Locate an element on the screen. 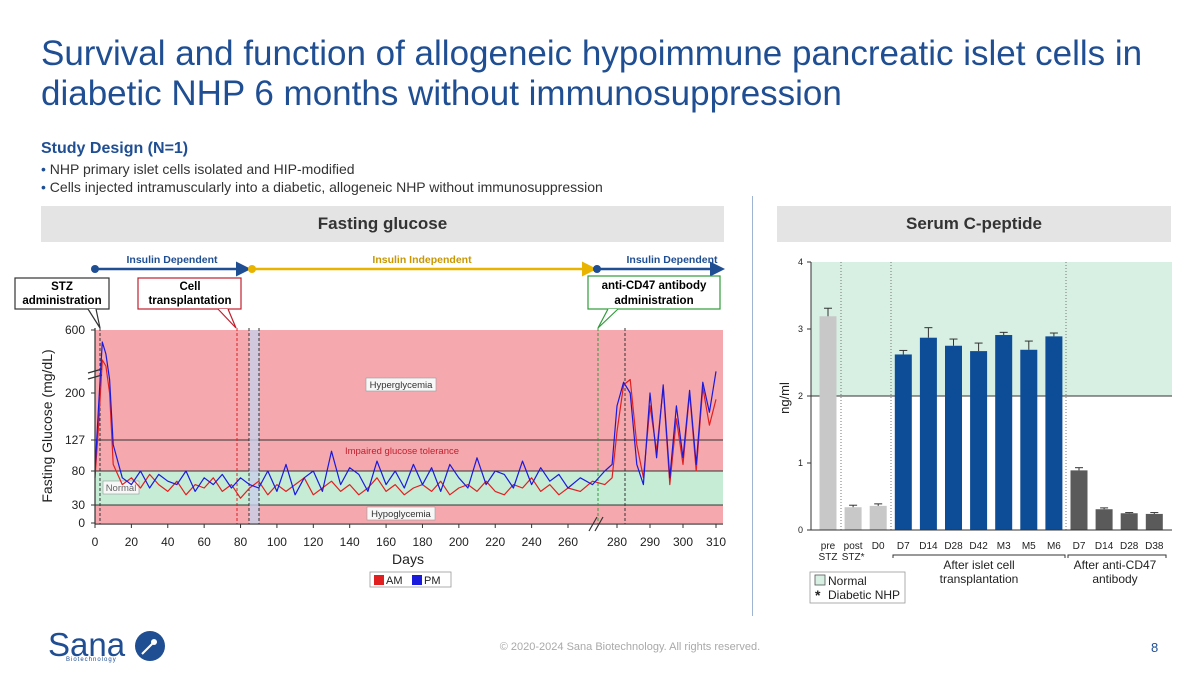  cell-callout-pointer is located at coordinates (227, 318).